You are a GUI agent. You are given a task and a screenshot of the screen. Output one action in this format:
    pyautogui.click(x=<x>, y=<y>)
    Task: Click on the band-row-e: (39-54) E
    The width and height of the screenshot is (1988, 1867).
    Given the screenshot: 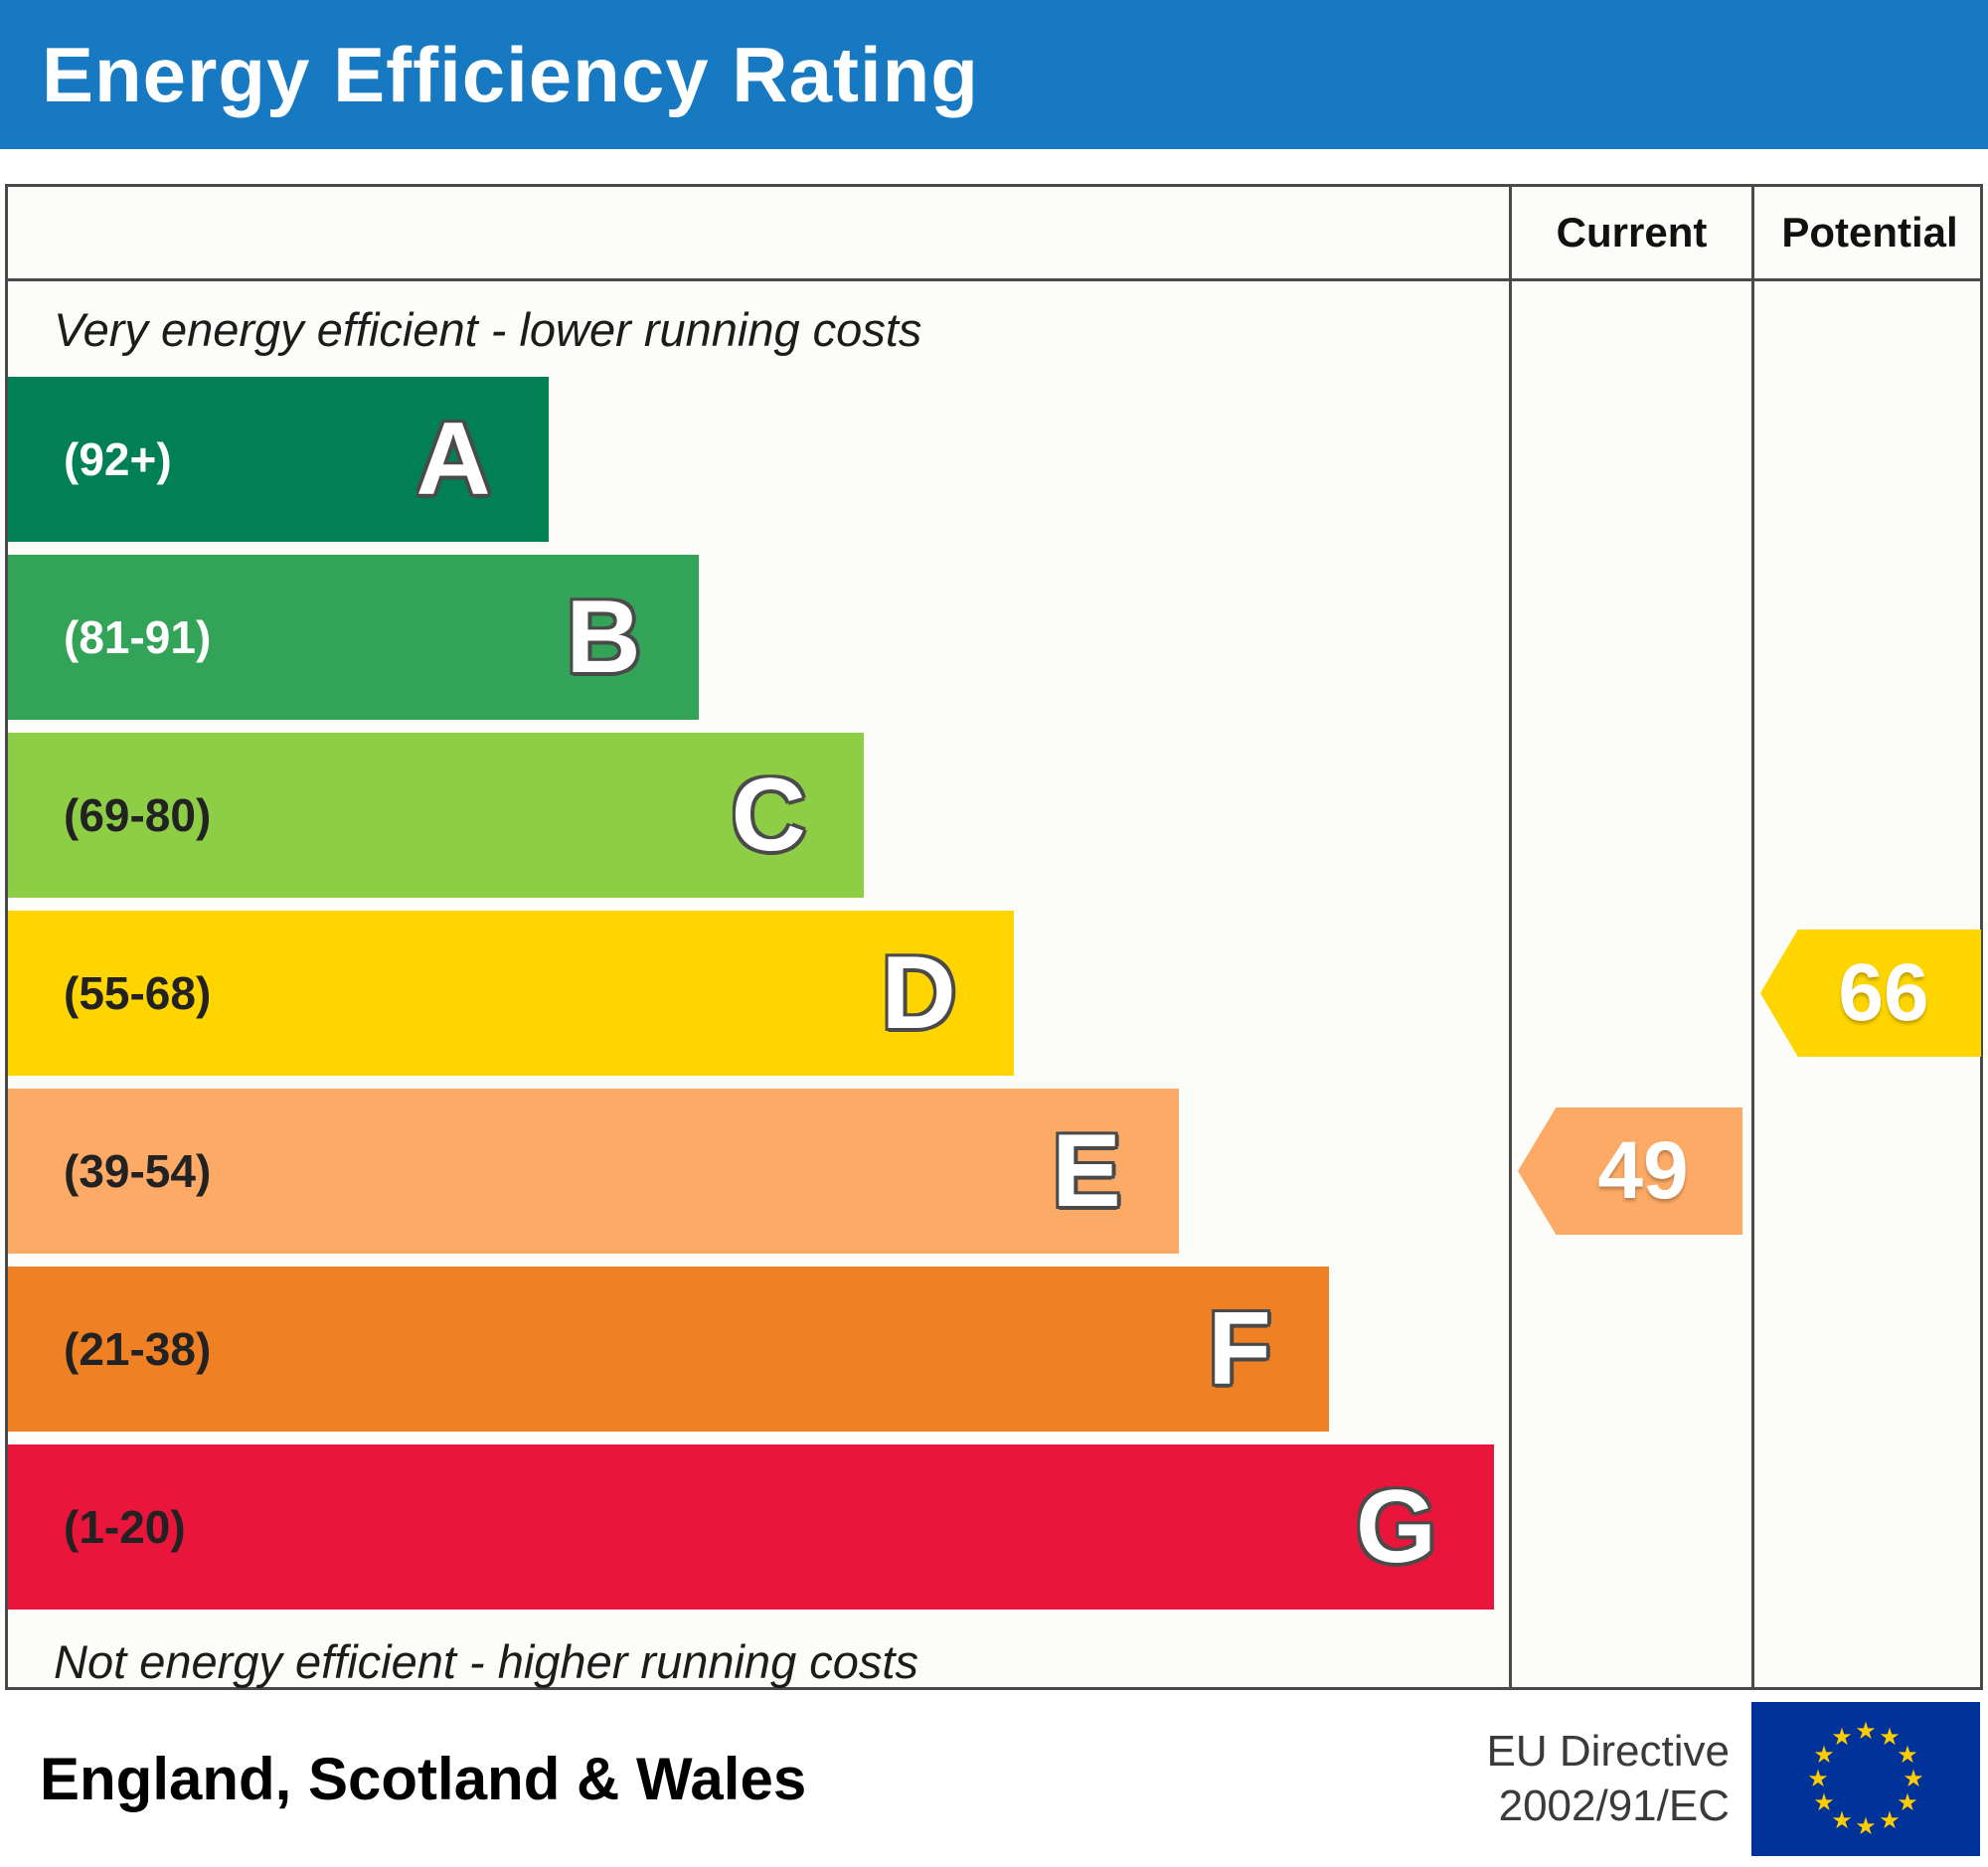 What is the action you would take?
    pyautogui.click(x=758, y=1171)
    